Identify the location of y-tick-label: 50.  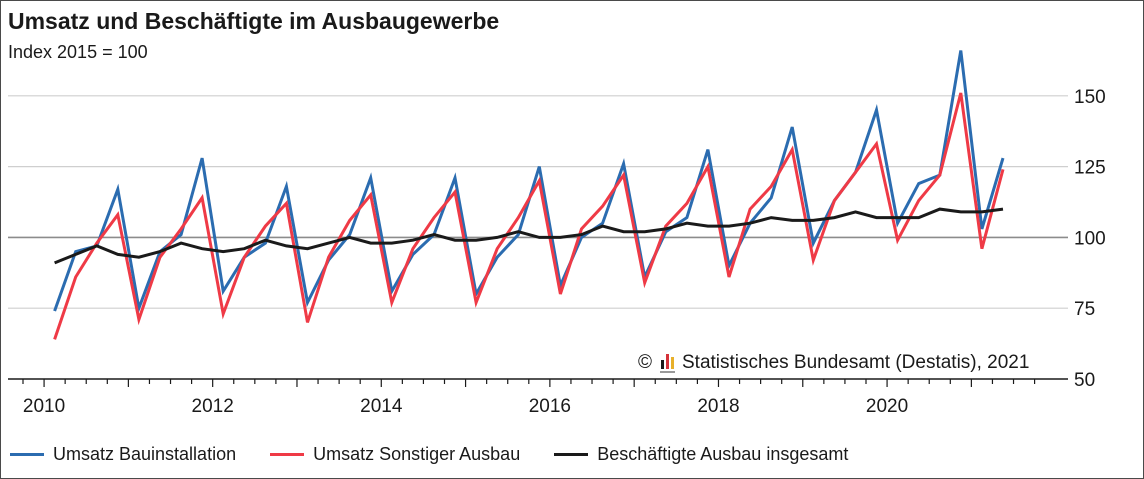
(1084, 380).